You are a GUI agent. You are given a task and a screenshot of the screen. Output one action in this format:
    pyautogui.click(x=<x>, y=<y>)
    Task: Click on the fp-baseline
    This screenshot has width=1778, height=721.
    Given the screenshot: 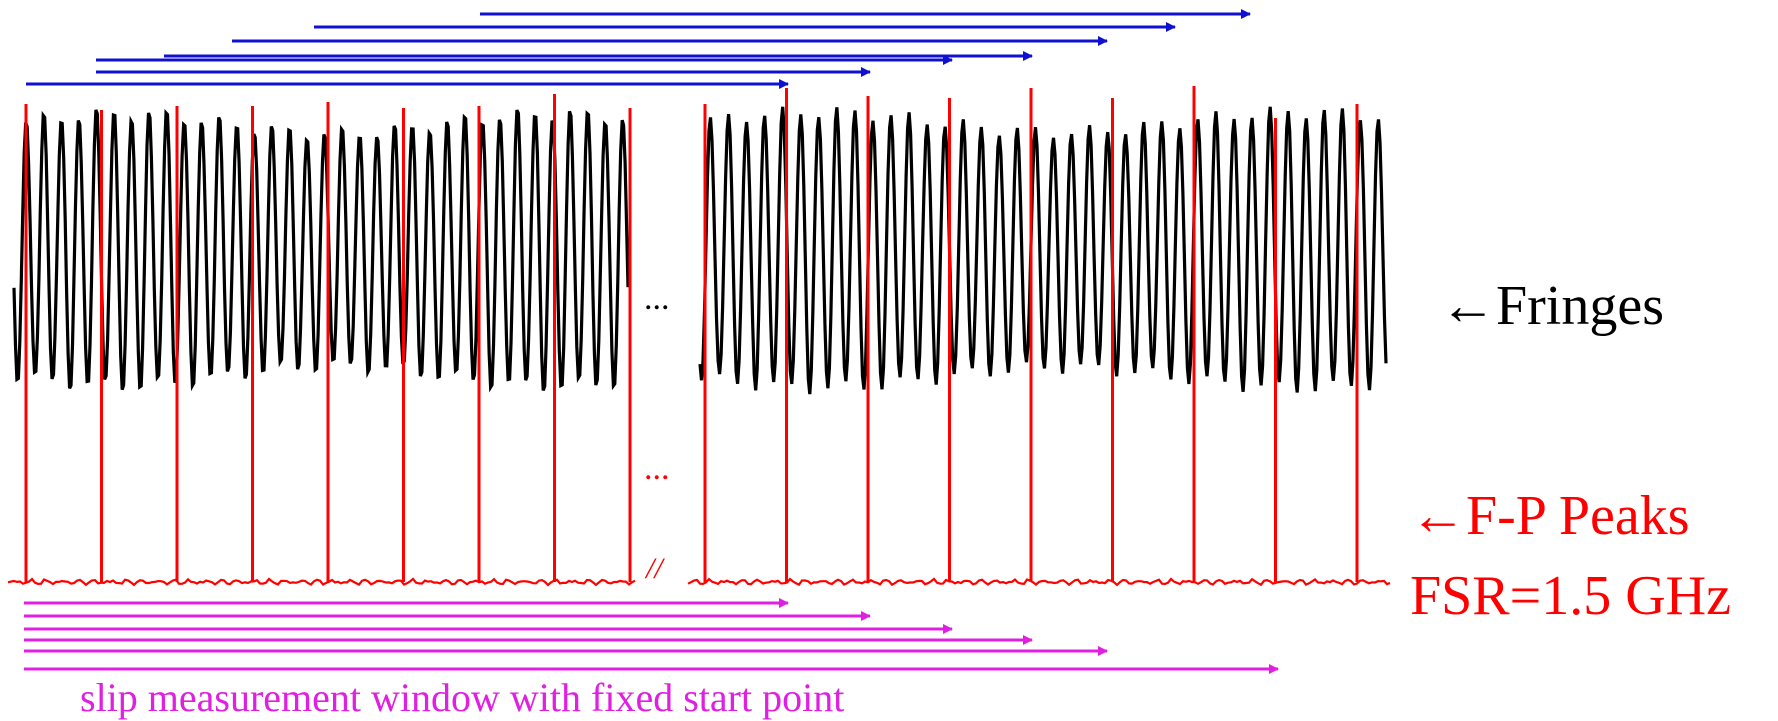 What is the action you would take?
    pyautogui.click(x=699, y=582)
    